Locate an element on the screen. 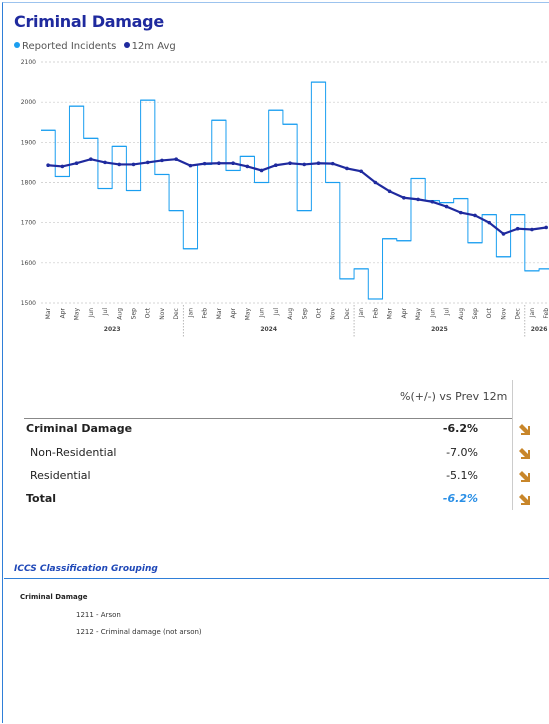 The width and height of the screenshot is (549, 724). table-divider is located at coordinates (512, 445).